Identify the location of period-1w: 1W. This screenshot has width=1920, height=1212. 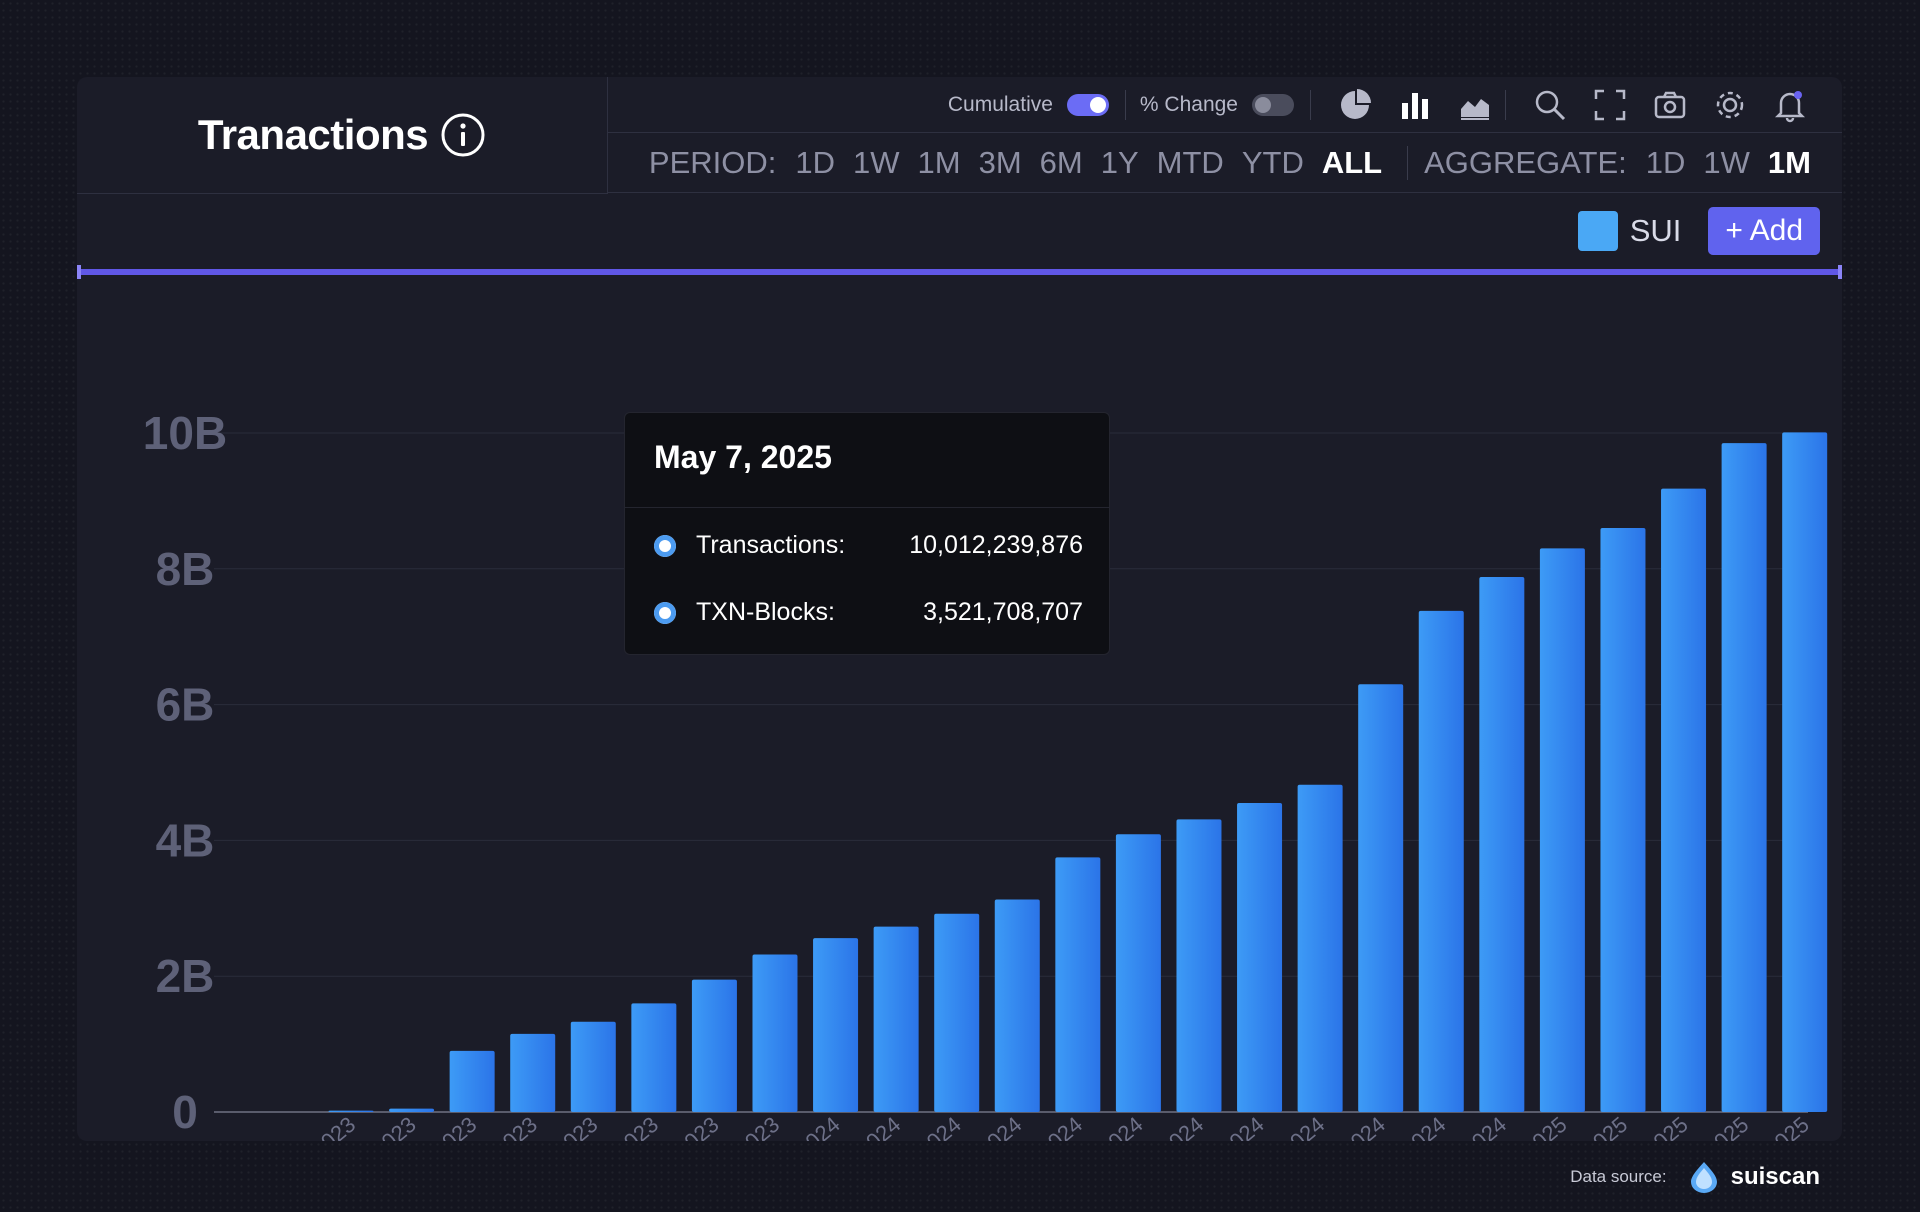
(876, 162).